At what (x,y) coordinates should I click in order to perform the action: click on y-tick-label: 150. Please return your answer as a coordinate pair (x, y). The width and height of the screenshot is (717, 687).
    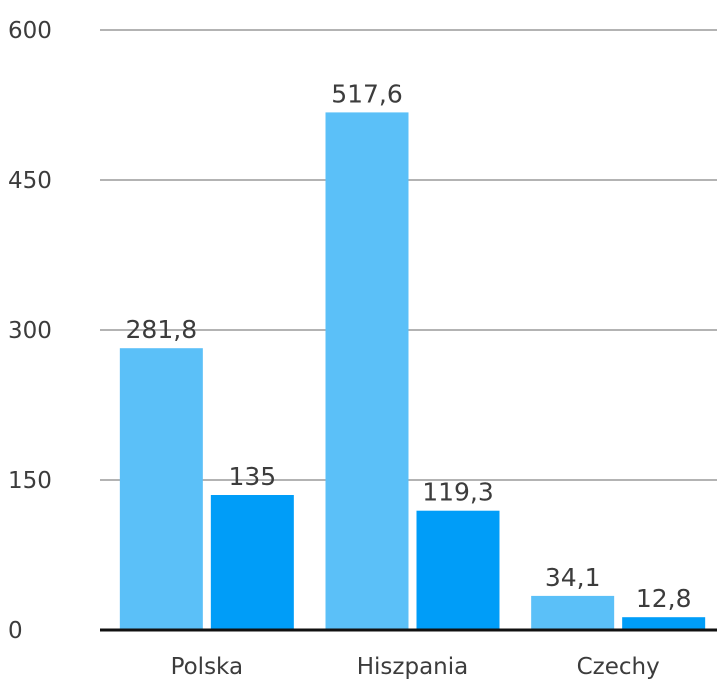
    Looking at the image, I should click on (30, 481).